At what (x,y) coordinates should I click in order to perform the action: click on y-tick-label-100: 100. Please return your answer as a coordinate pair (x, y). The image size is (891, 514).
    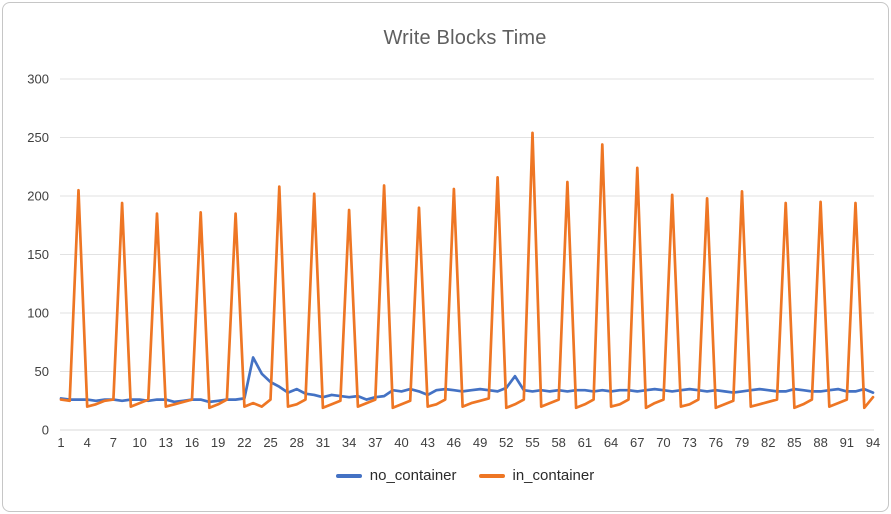
    Looking at the image, I should click on (38, 313).